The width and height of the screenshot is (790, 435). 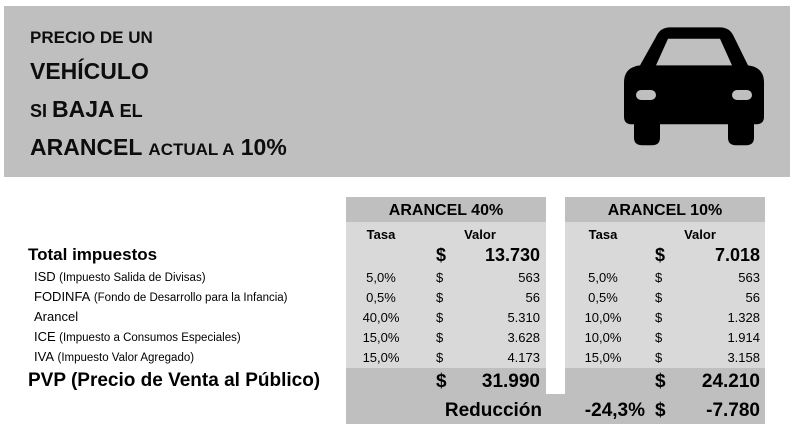 What do you see at coordinates (555, 295) in the screenshot?
I see `column-gap` at bounding box center [555, 295].